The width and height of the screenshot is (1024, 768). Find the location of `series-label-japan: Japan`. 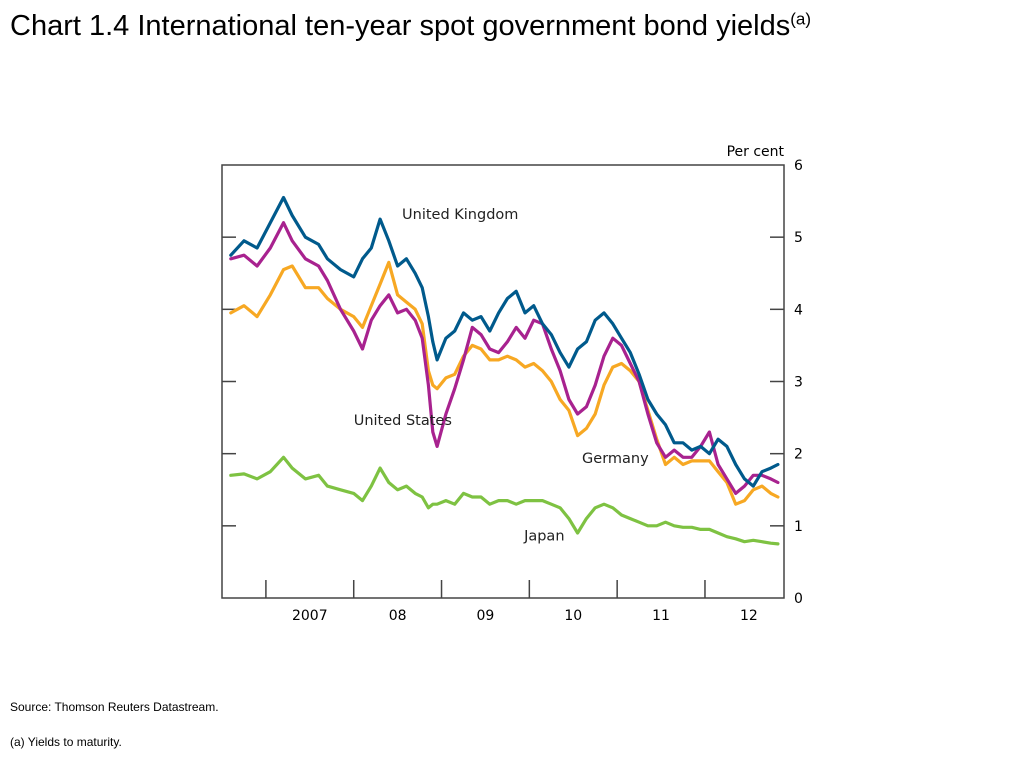

series-label-japan: Japan is located at coordinates (543, 536).